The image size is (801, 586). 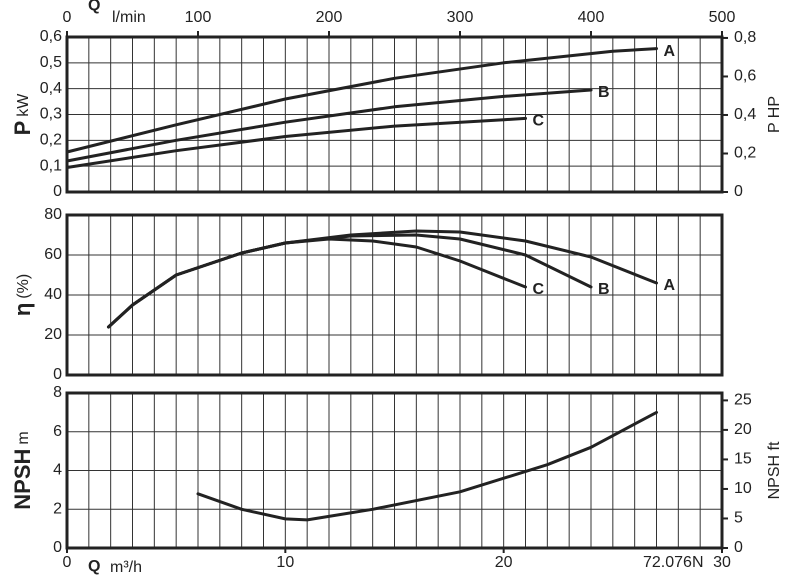 What do you see at coordinates (743, 400) in the screenshot?
I see `y2-tick-label: 25` at bounding box center [743, 400].